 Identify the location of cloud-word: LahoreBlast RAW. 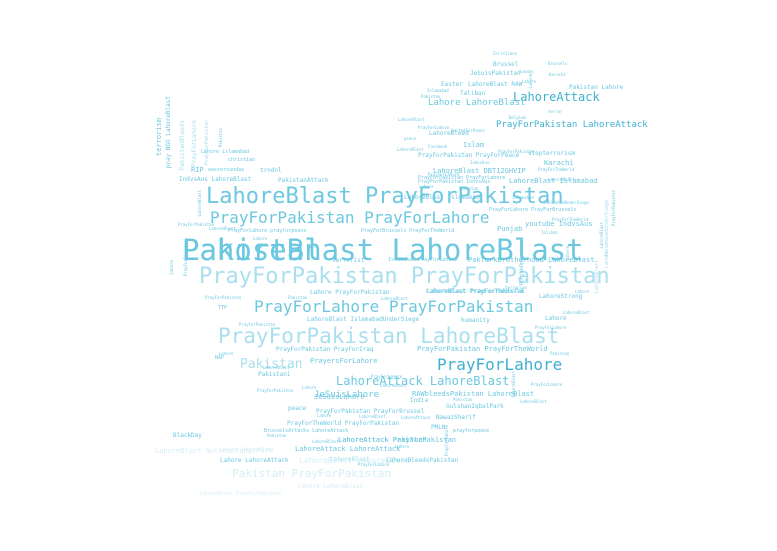
(495, 84).